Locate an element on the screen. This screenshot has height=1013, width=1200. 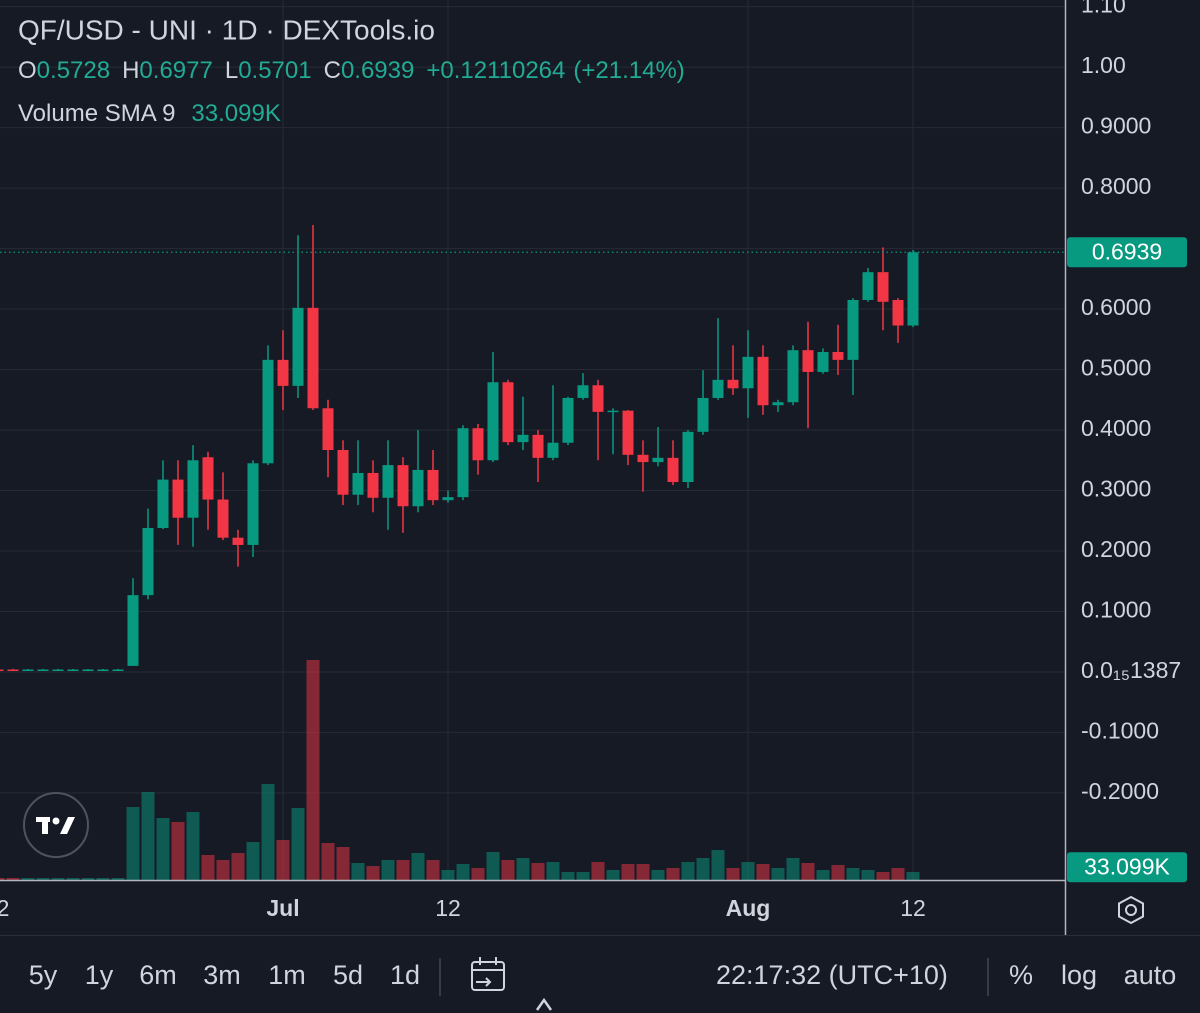
low-label: L is located at coordinates (231, 70).